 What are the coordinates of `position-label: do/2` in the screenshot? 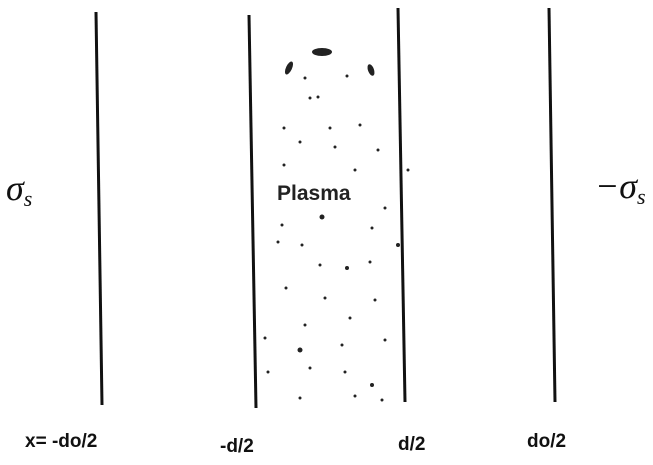 It's located at (546, 441).